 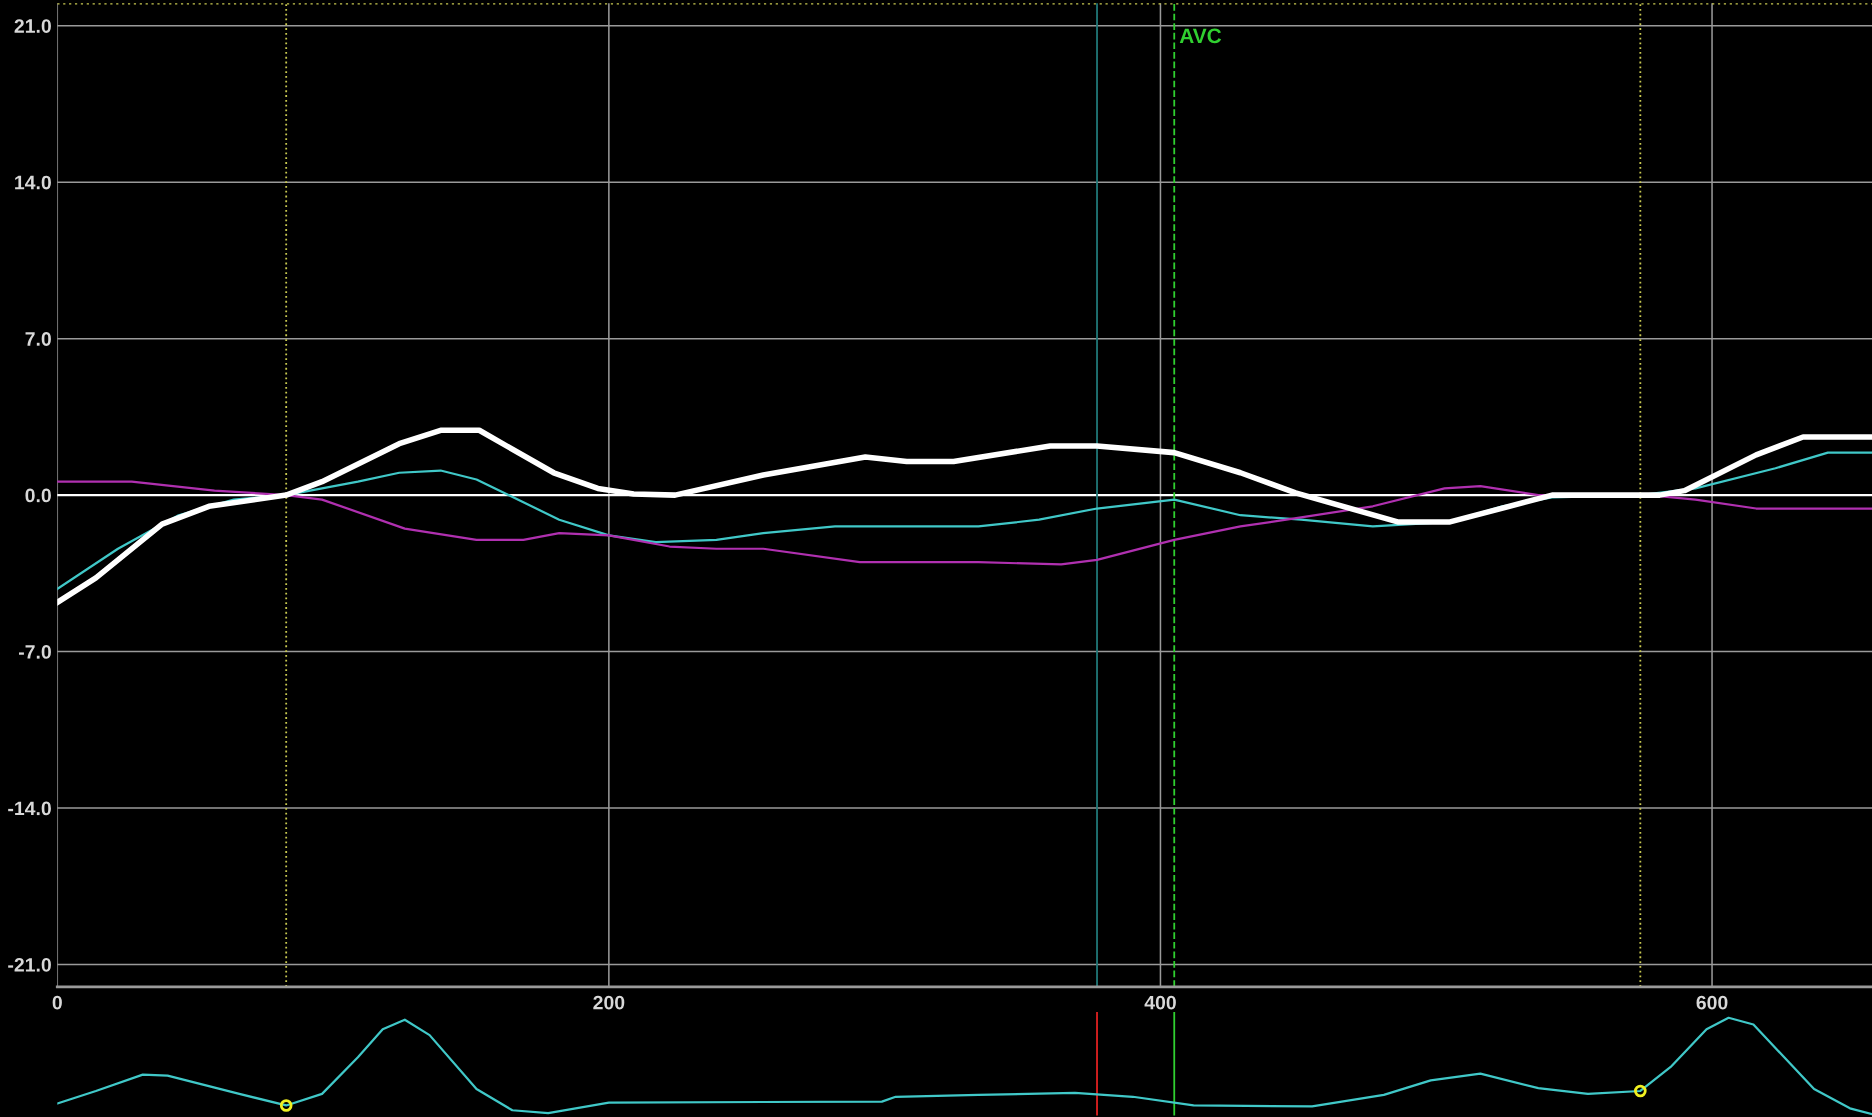 What do you see at coordinates (57, 1002) in the screenshot?
I see `x-tick-label: 0` at bounding box center [57, 1002].